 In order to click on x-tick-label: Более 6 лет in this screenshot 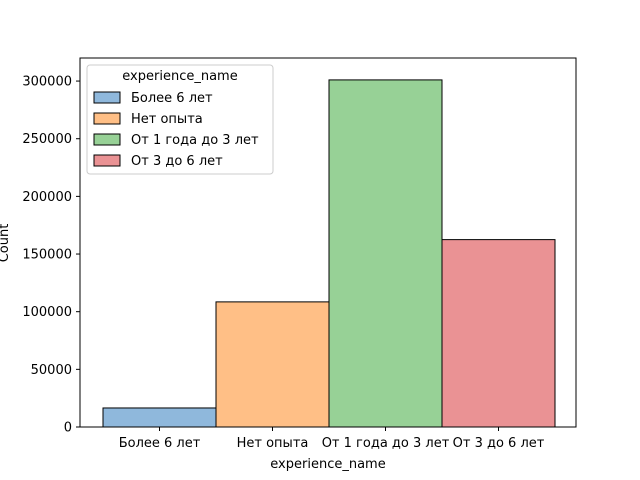, I will do `click(160, 443)`.